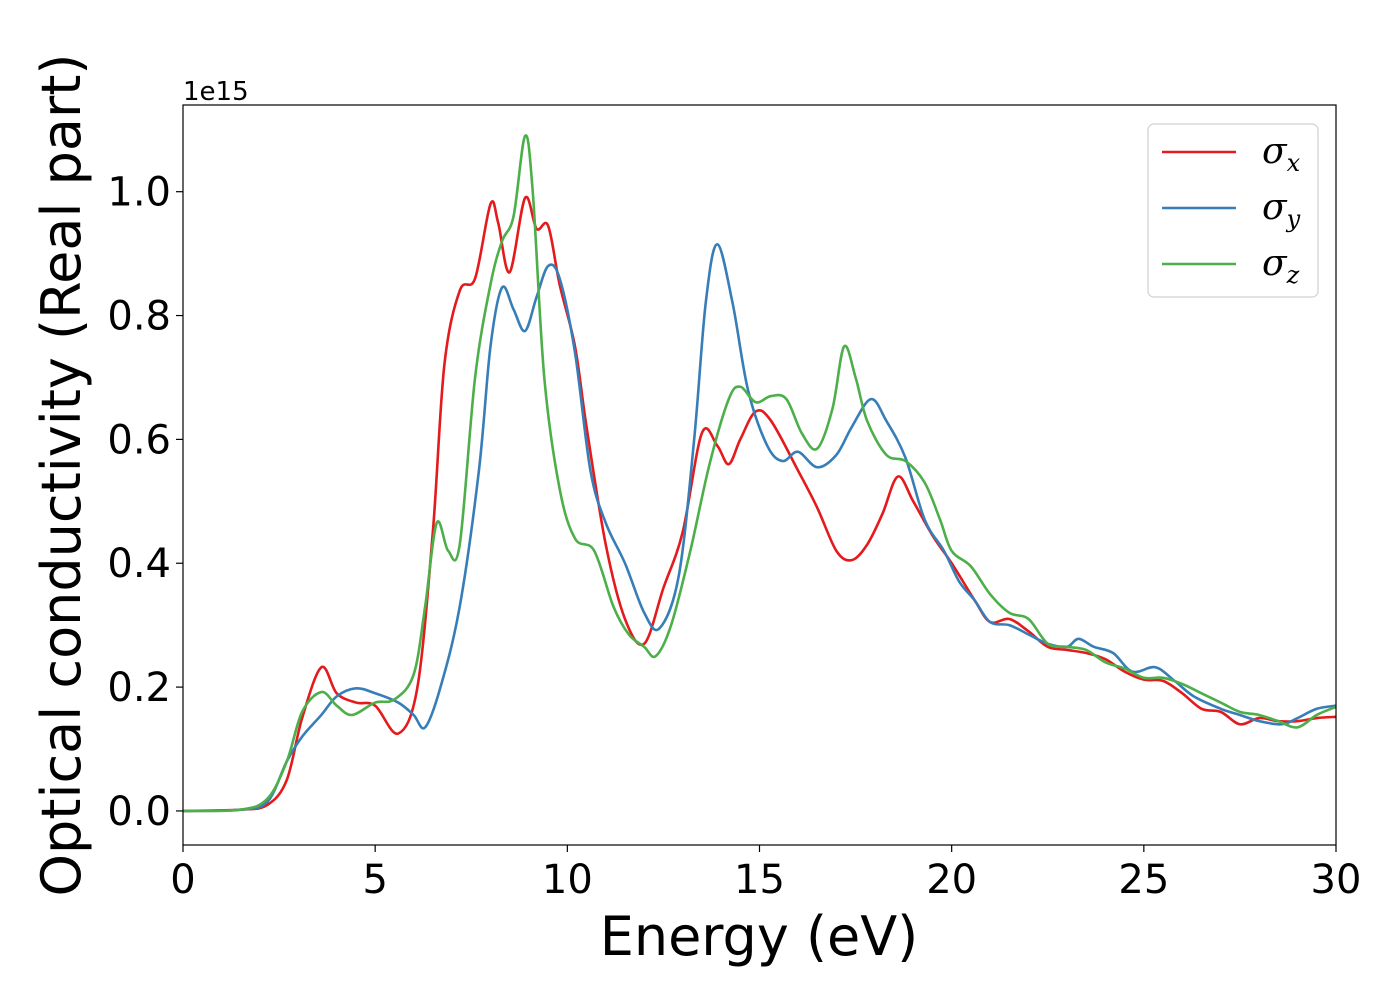 The width and height of the screenshot is (1400, 1000). What do you see at coordinates (216, 92) in the screenshot?
I see `y-offset-label: 1e15` at bounding box center [216, 92].